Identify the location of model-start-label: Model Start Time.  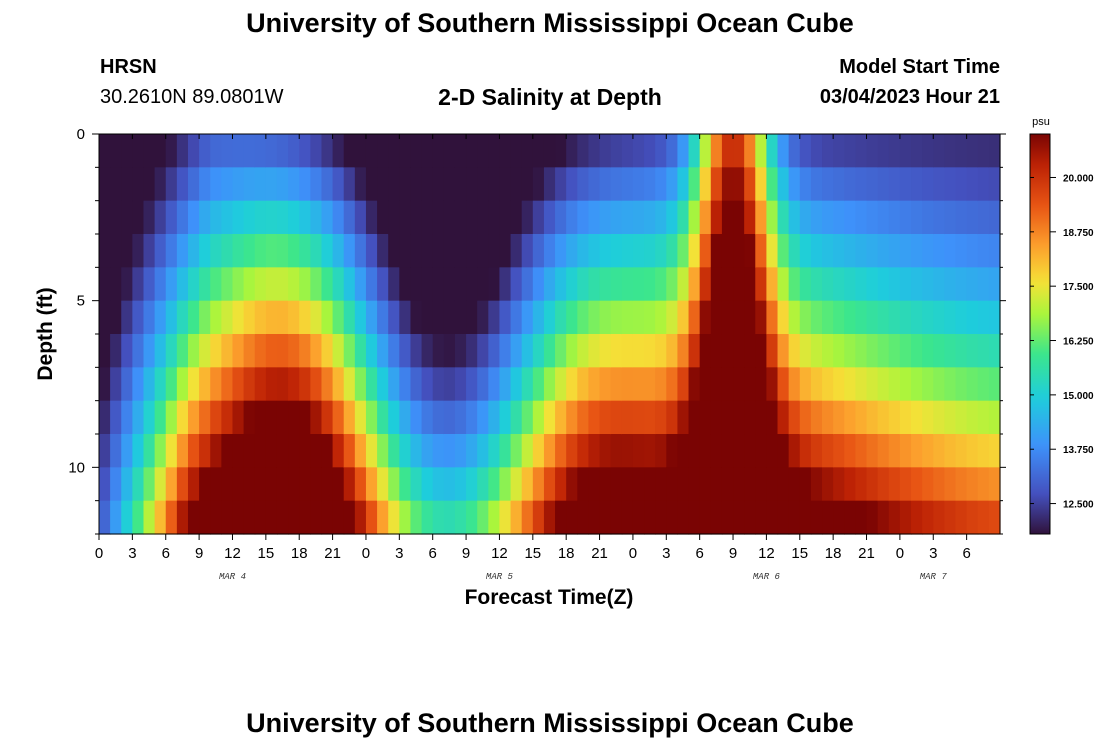
(919, 67).